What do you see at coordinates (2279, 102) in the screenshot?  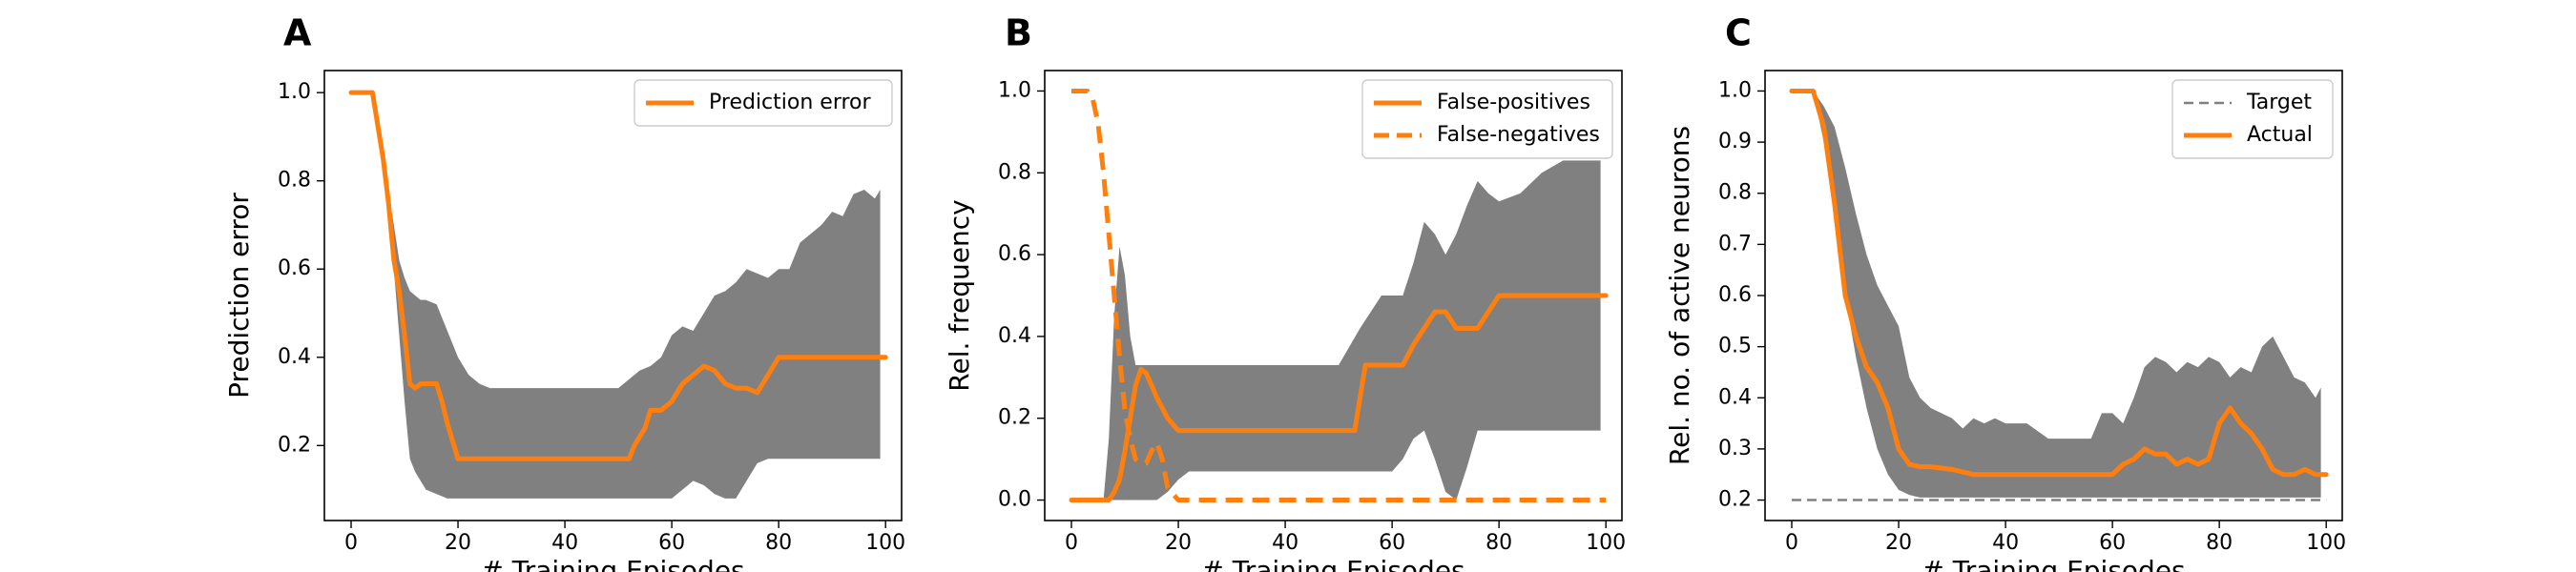 I see `legend-label: Target` at bounding box center [2279, 102].